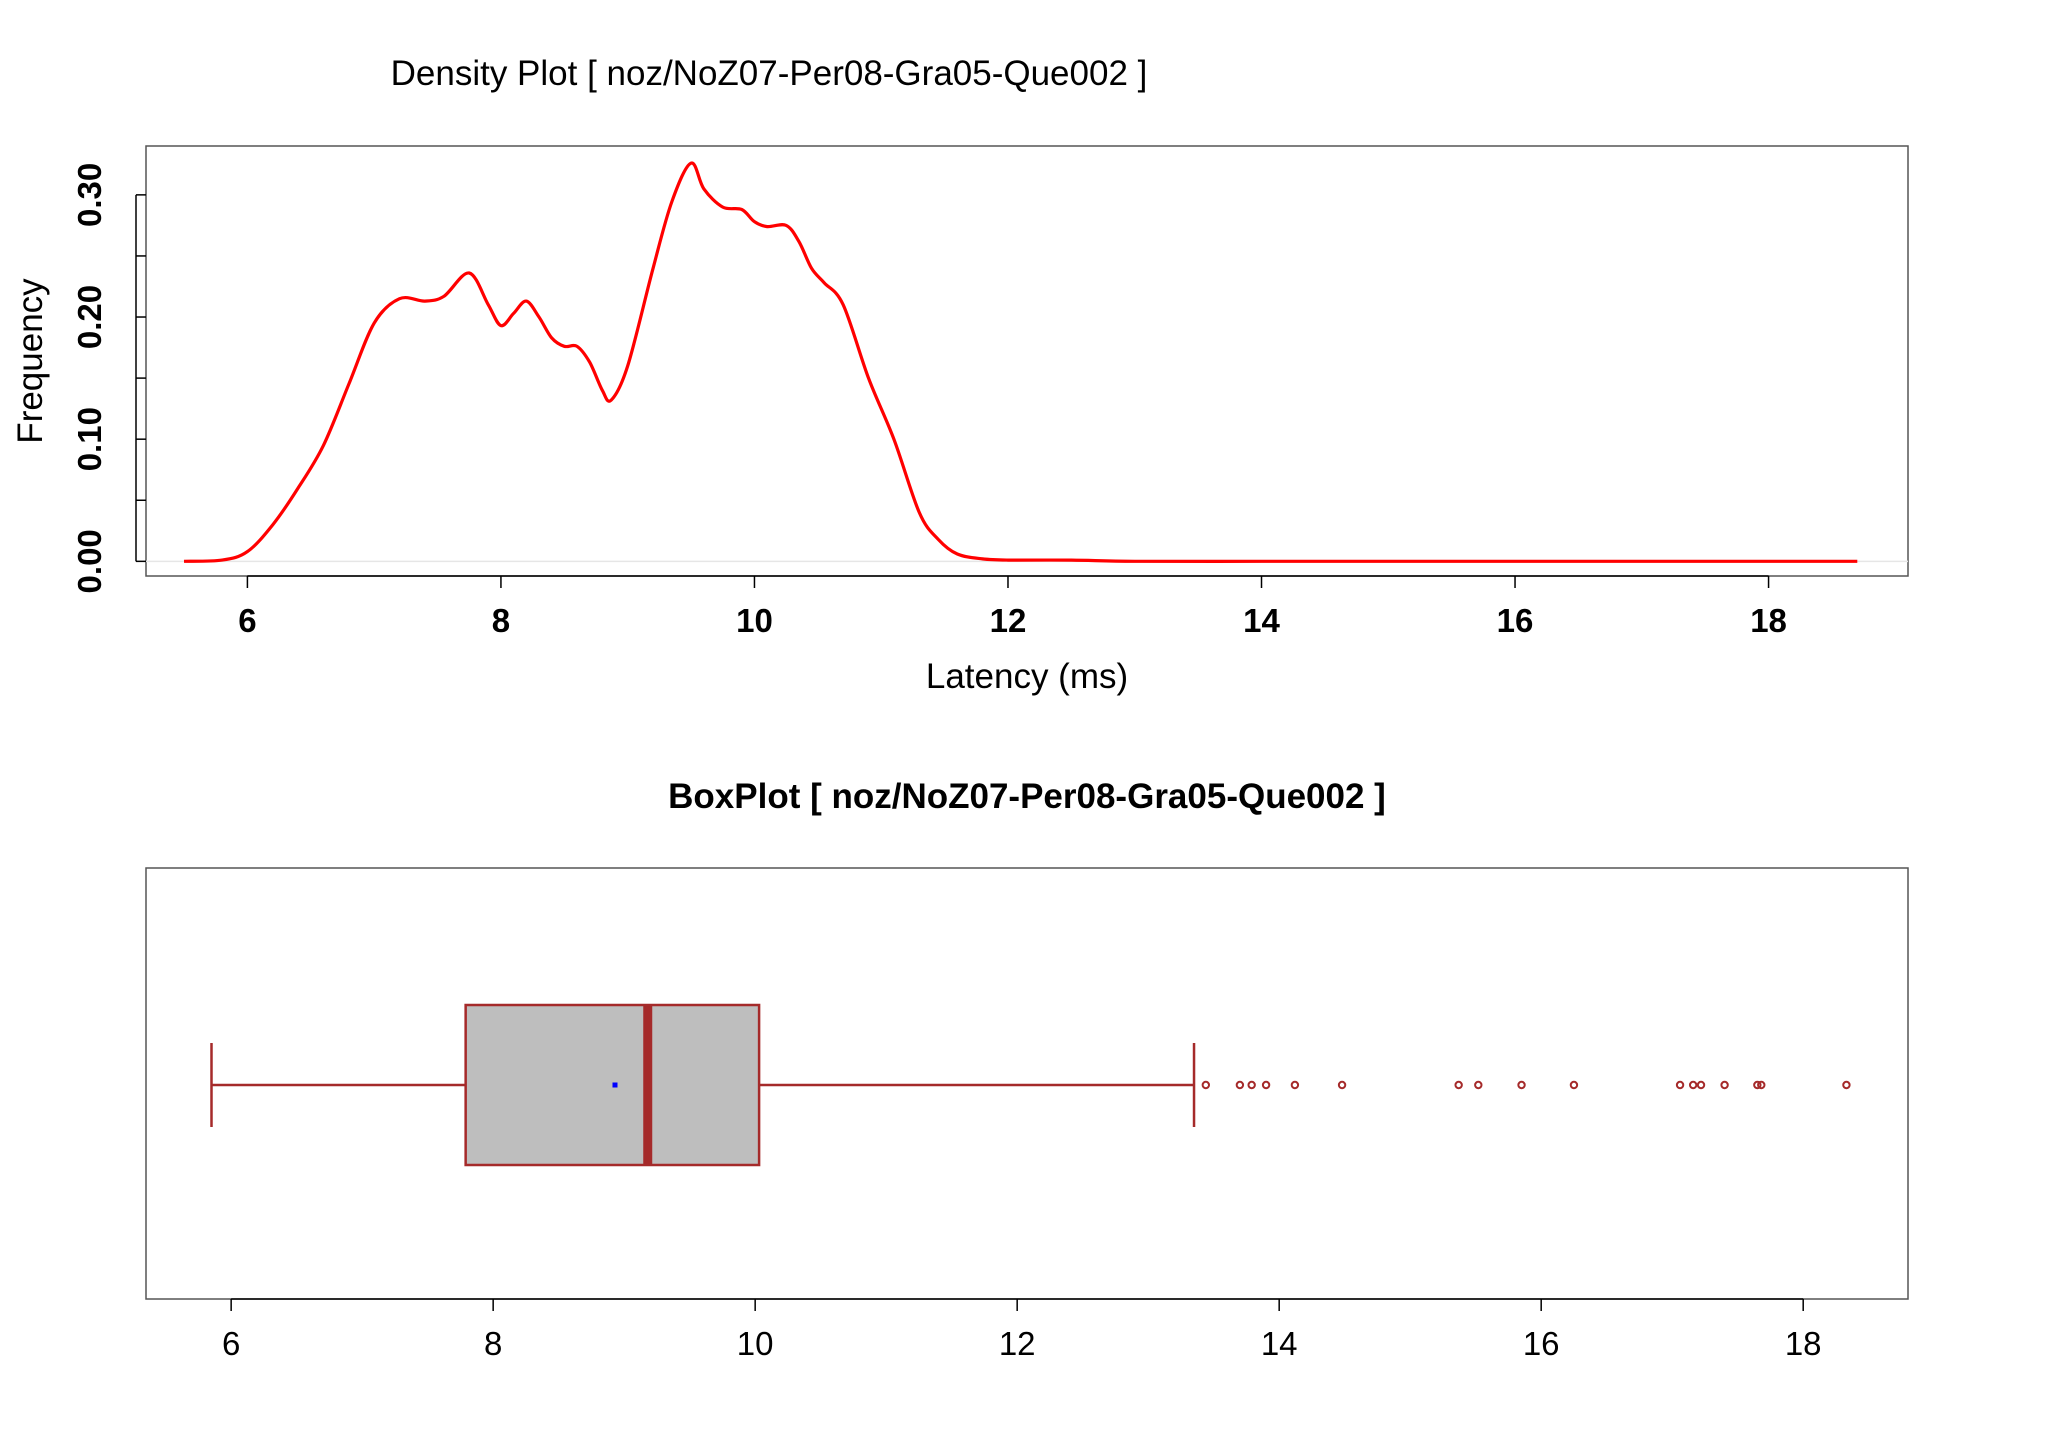 The image size is (2048, 1440). What do you see at coordinates (754, 620) in the screenshot?
I see `density-x-tick-label: 10` at bounding box center [754, 620].